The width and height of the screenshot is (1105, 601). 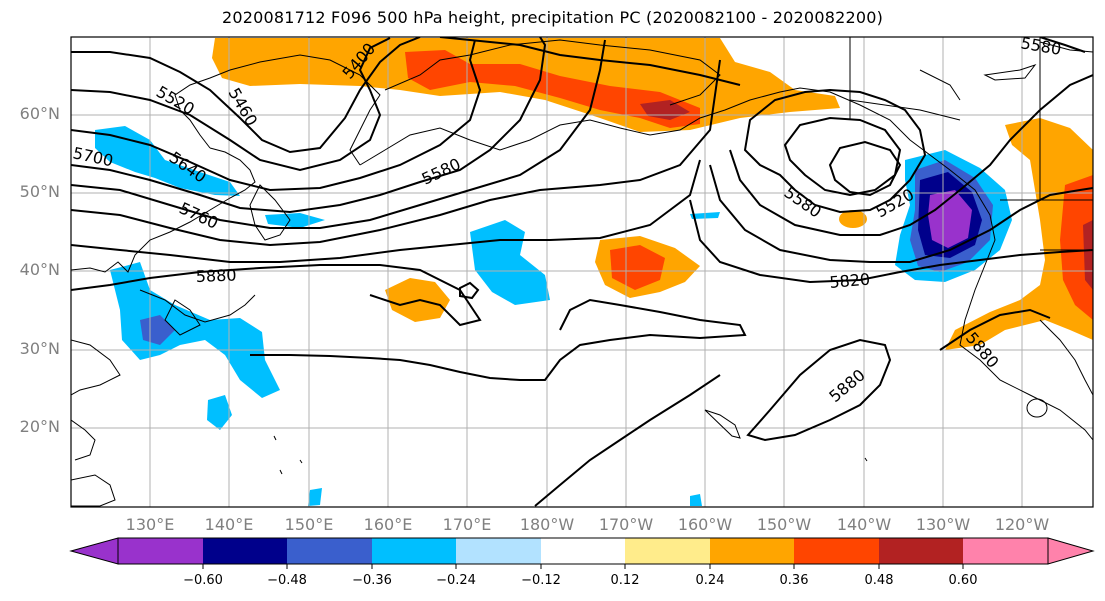 I want to click on lat-label: 60°N, so click(x=39, y=113).